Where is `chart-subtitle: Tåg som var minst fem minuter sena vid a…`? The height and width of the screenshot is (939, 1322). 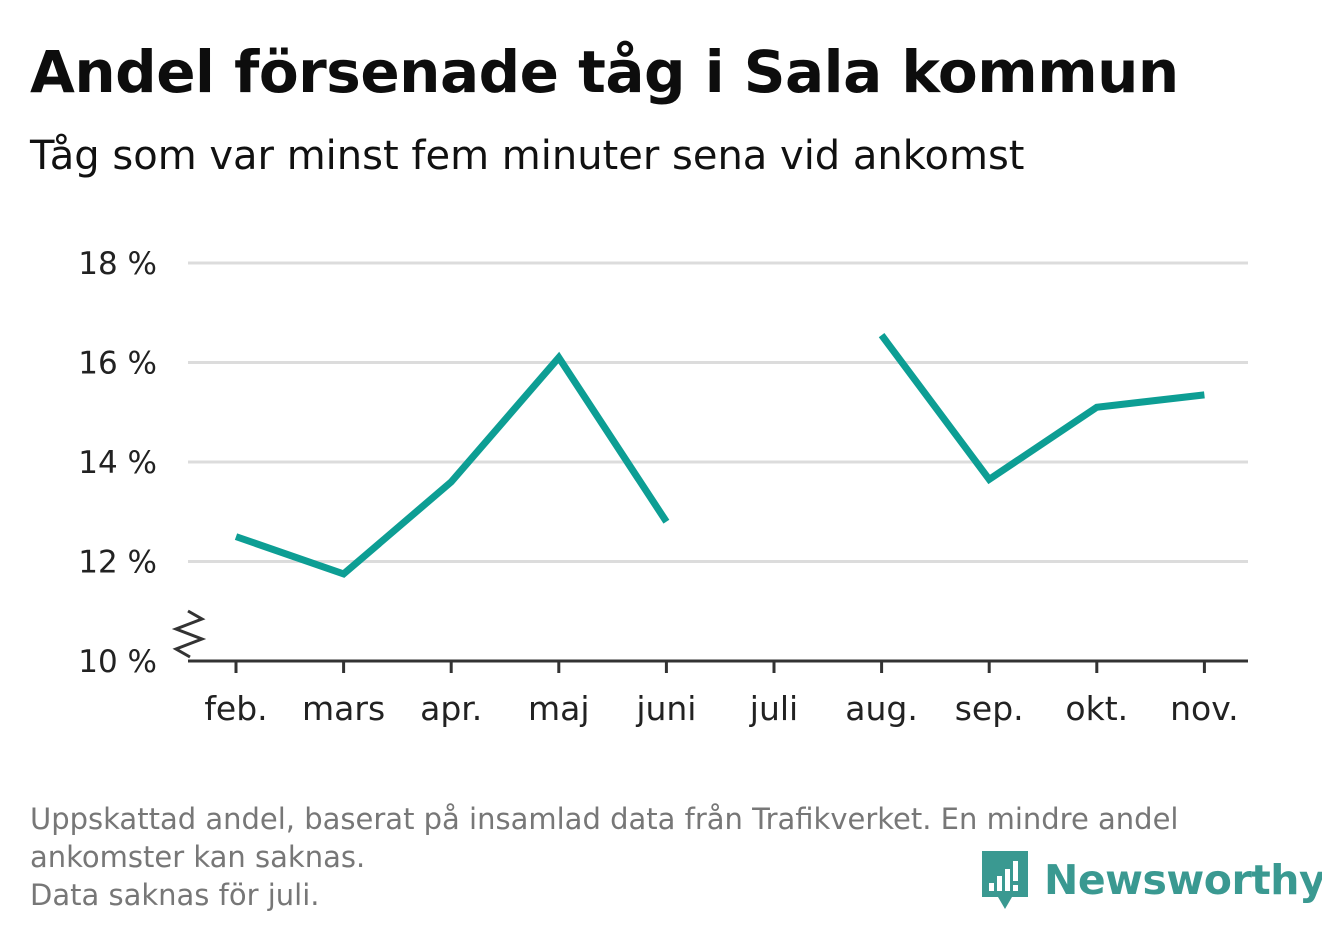 chart-subtitle: Tåg som var minst fem minuter sena vid a… is located at coordinates (527, 156).